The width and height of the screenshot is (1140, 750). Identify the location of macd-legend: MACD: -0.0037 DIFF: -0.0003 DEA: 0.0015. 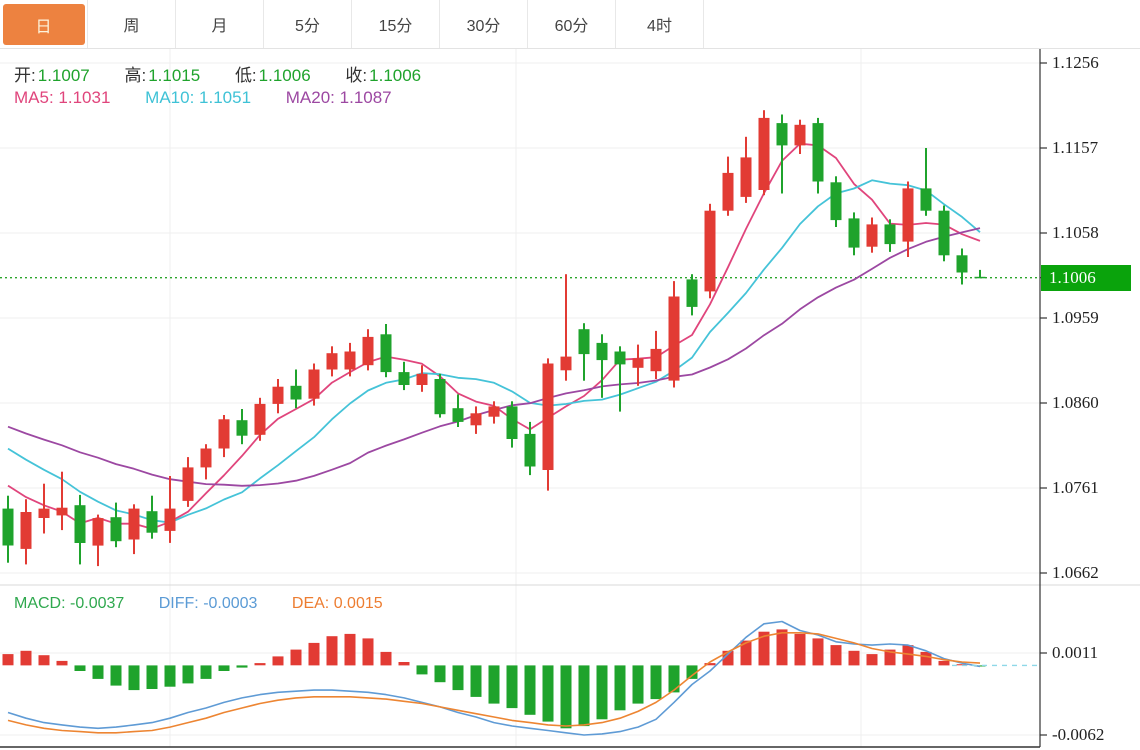
(213, 604).